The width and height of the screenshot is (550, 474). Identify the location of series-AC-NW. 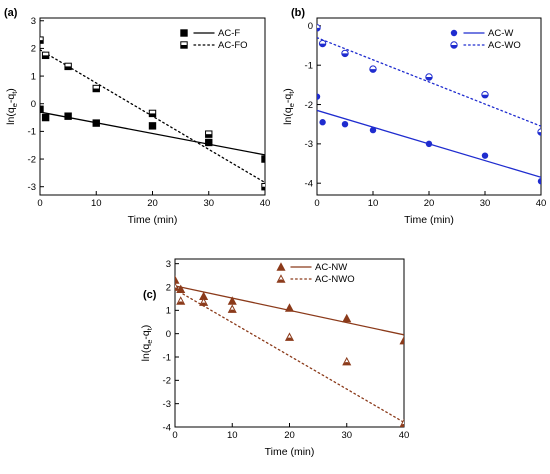
(289, 310).